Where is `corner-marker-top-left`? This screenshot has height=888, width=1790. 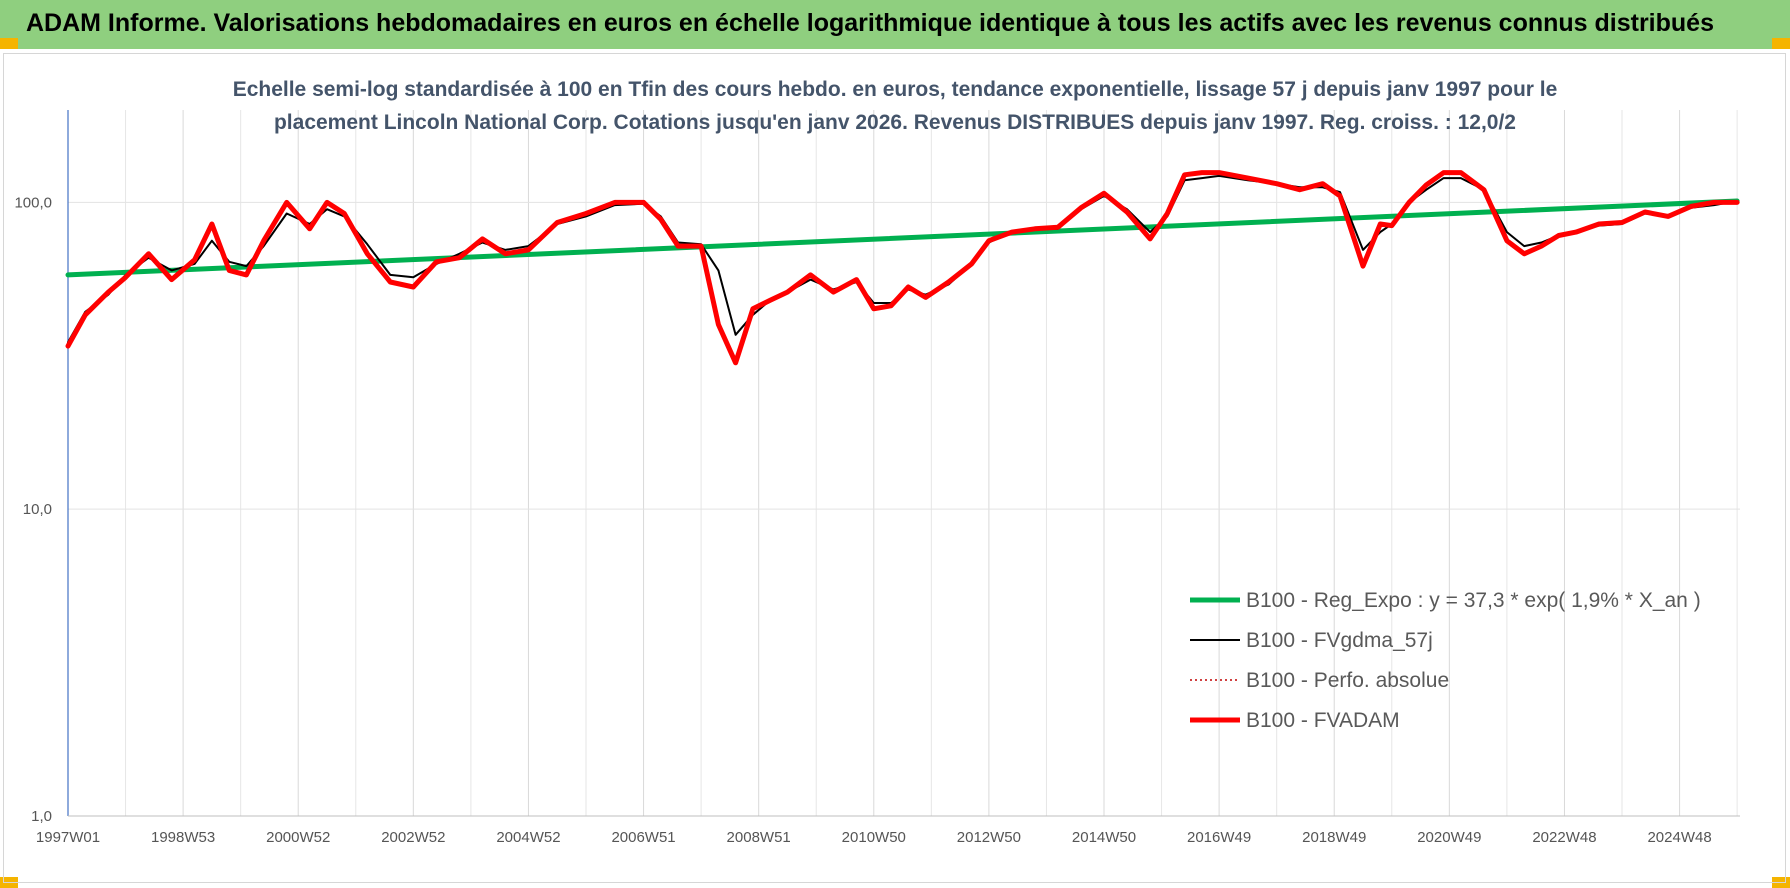 corner-marker-top-left is located at coordinates (9, 43).